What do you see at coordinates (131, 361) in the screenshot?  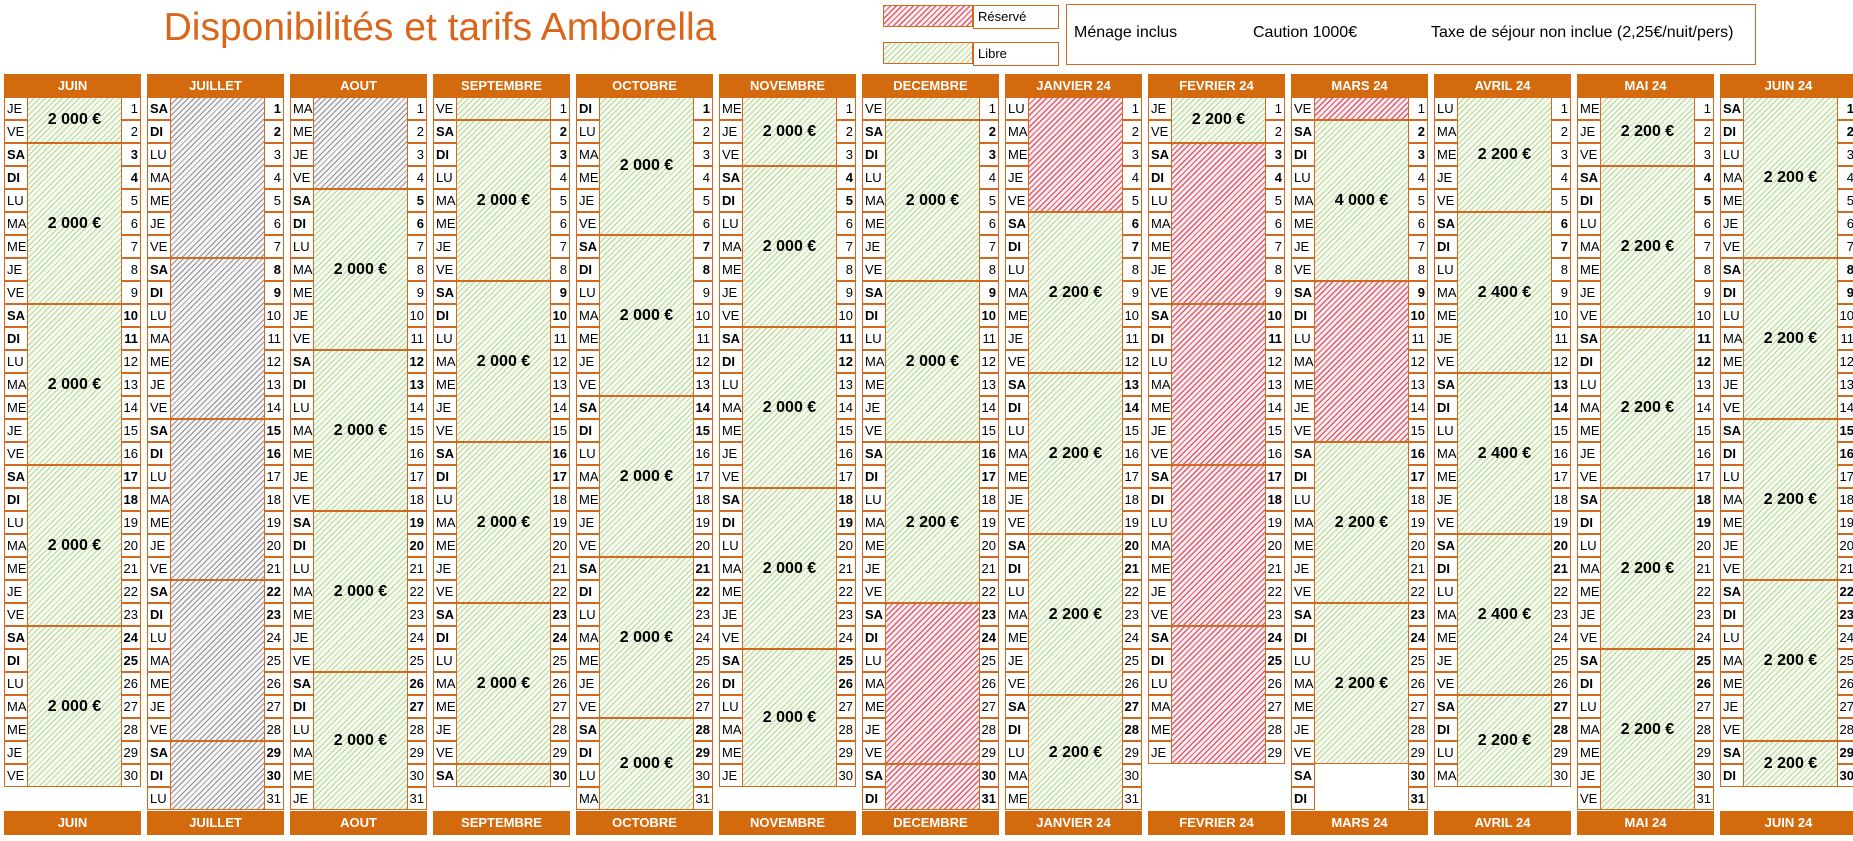 I see `day-number-cell: 12` at bounding box center [131, 361].